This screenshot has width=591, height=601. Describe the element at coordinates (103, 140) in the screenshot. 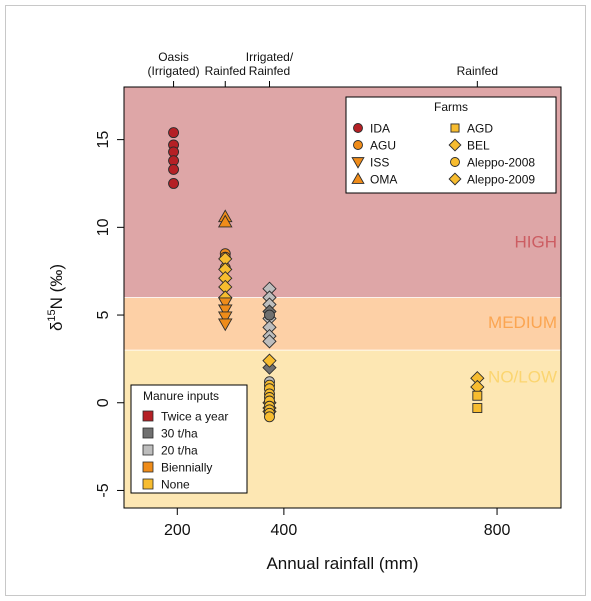

I see `y-tick-label: 15` at that location.